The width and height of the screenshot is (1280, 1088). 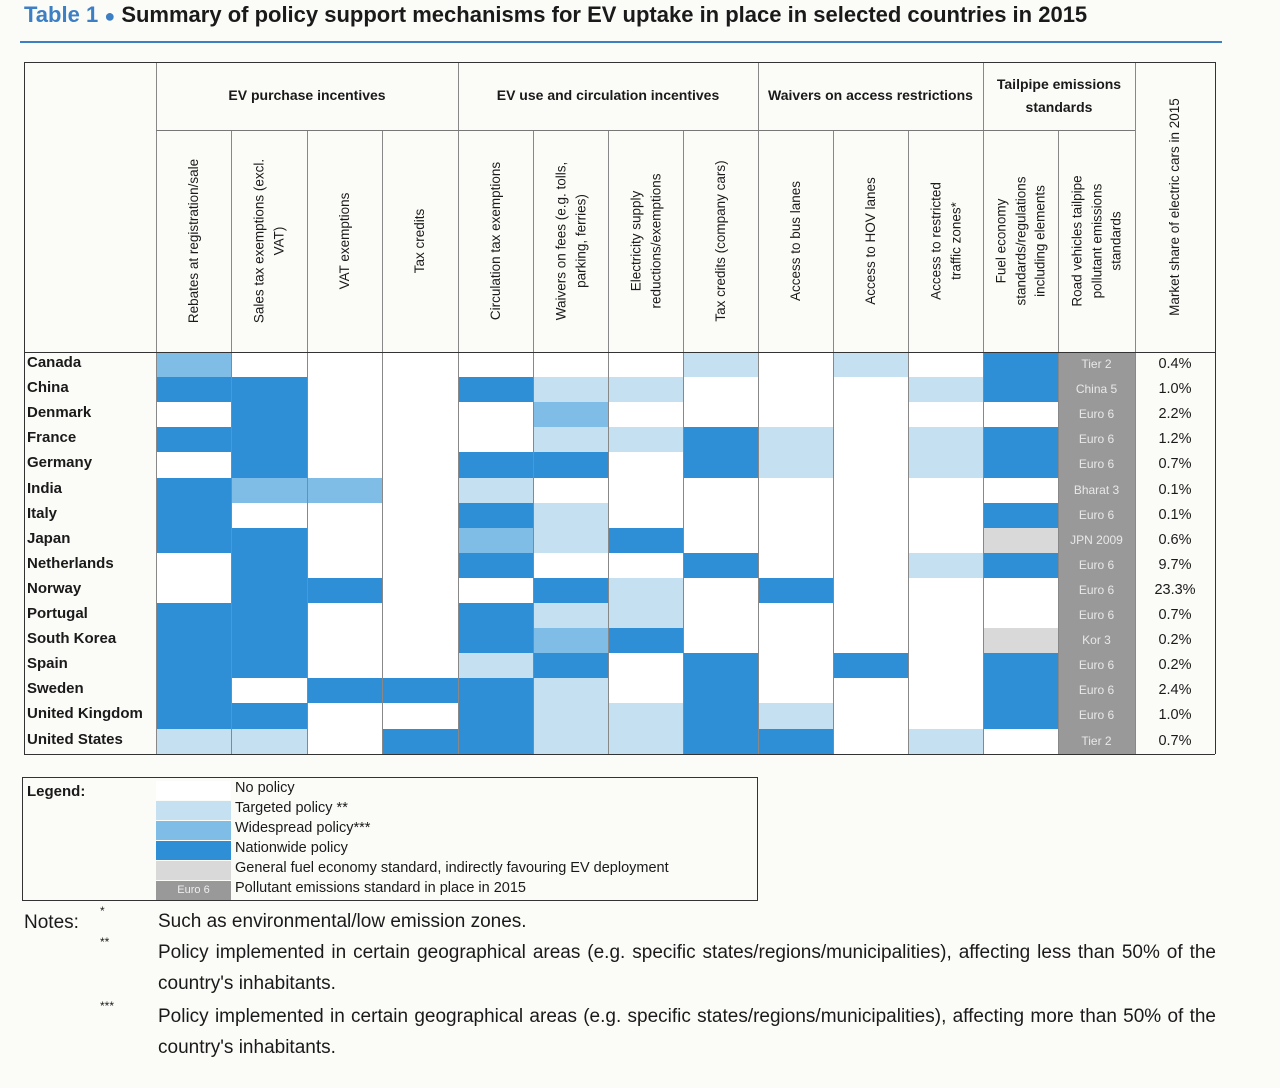 I want to click on country-label: United Kingdom, so click(x=85, y=714).